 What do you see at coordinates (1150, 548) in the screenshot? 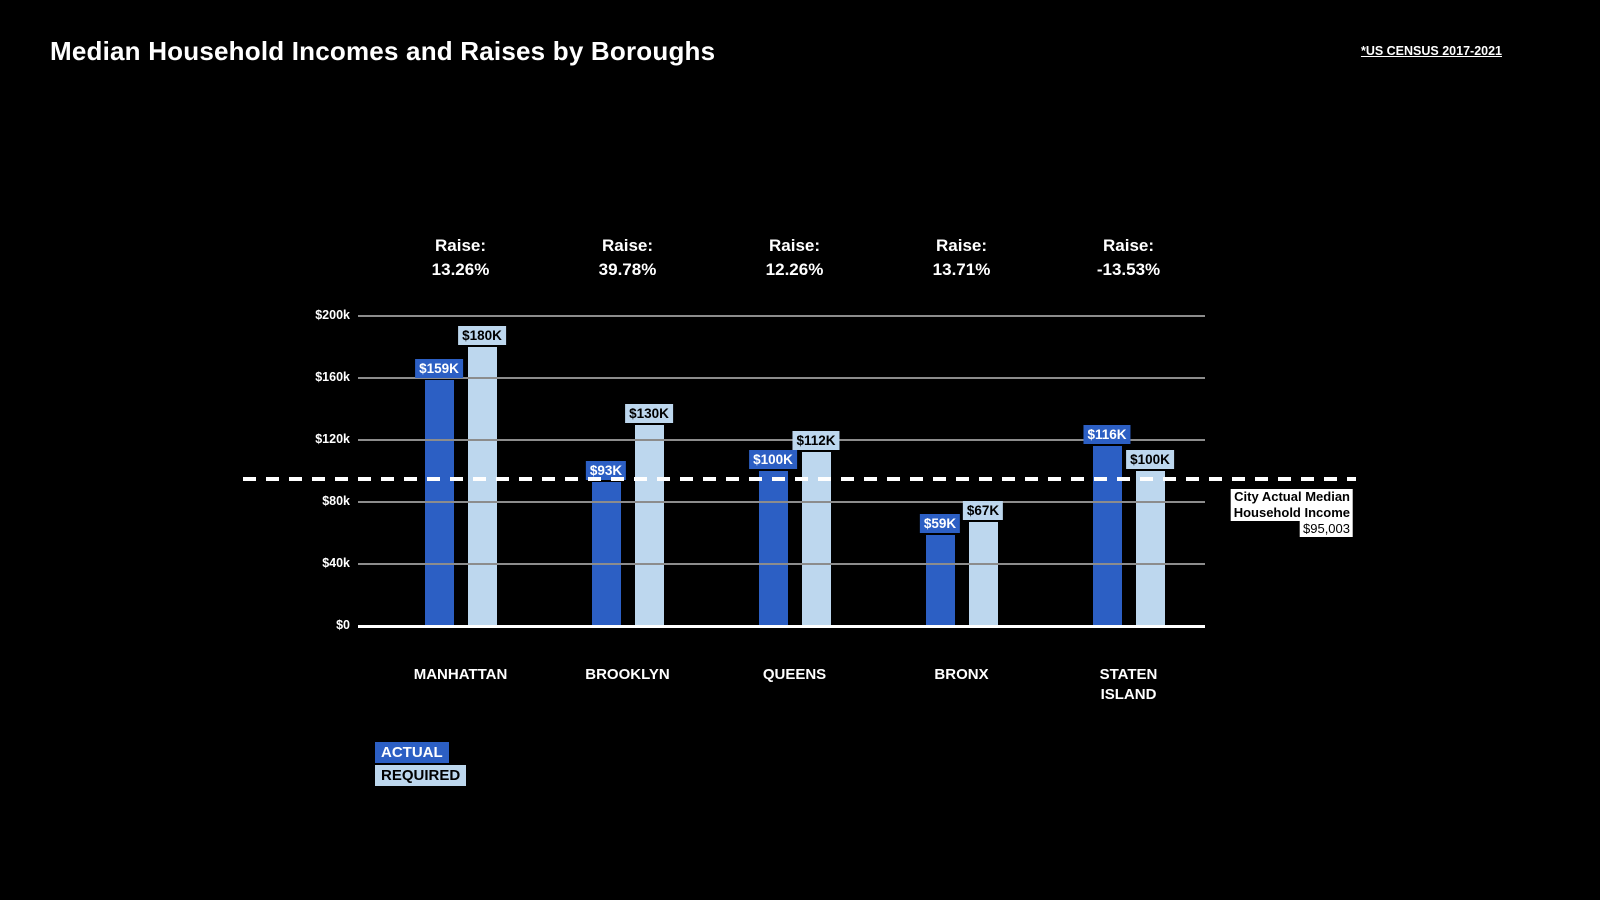
I see `bar-required-staten-island` at bounding box center [1150, 548].